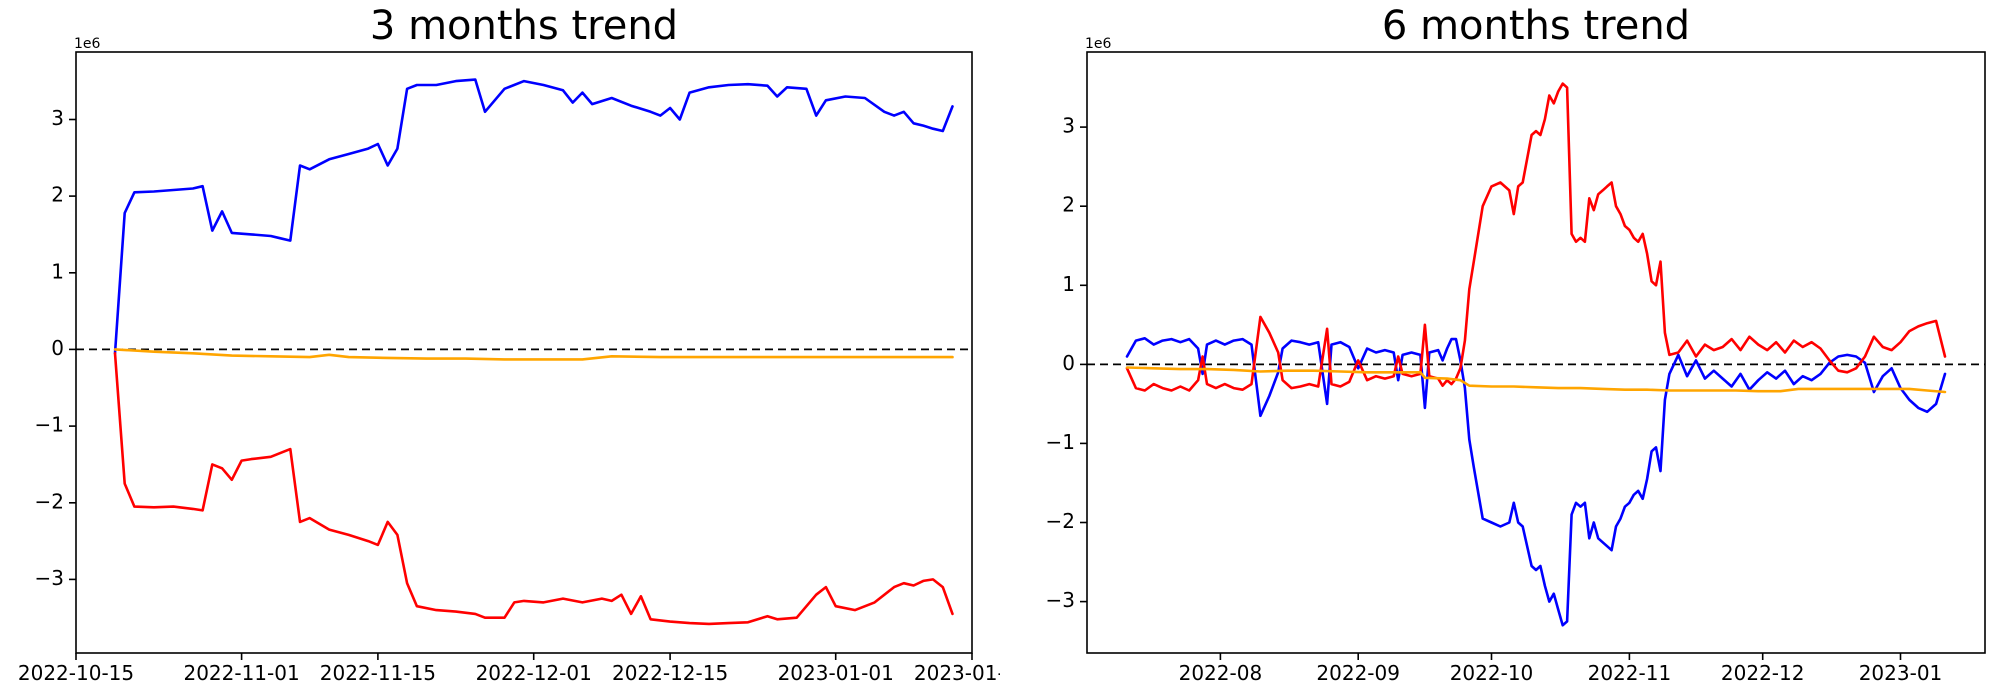  What do you see at coordinates (76, 673) in the screenshot?
I see `x-tick-label: 2022-10-15` at bounding box center [76, 673].